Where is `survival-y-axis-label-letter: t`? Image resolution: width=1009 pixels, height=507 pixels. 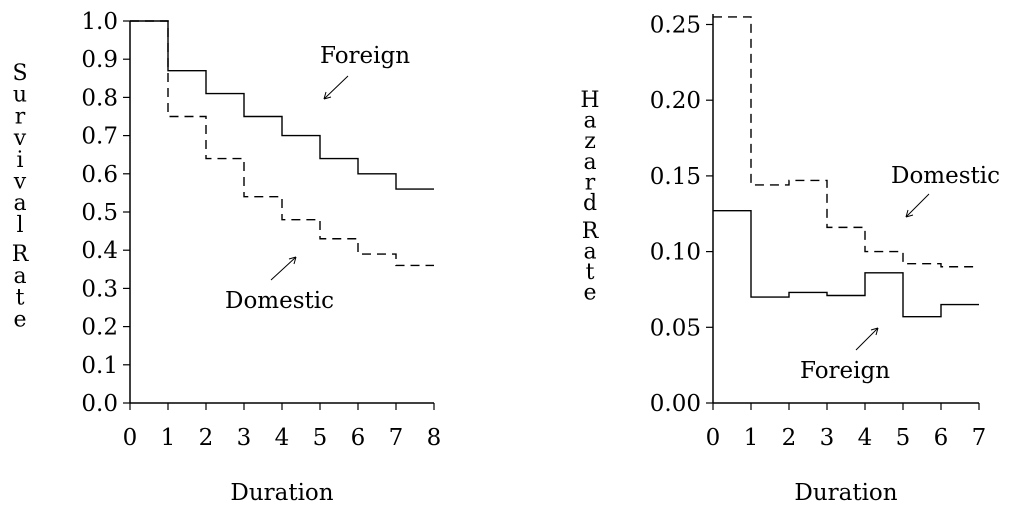
survival-y-axis-label-letter: t is located at coordinates (20, 298).